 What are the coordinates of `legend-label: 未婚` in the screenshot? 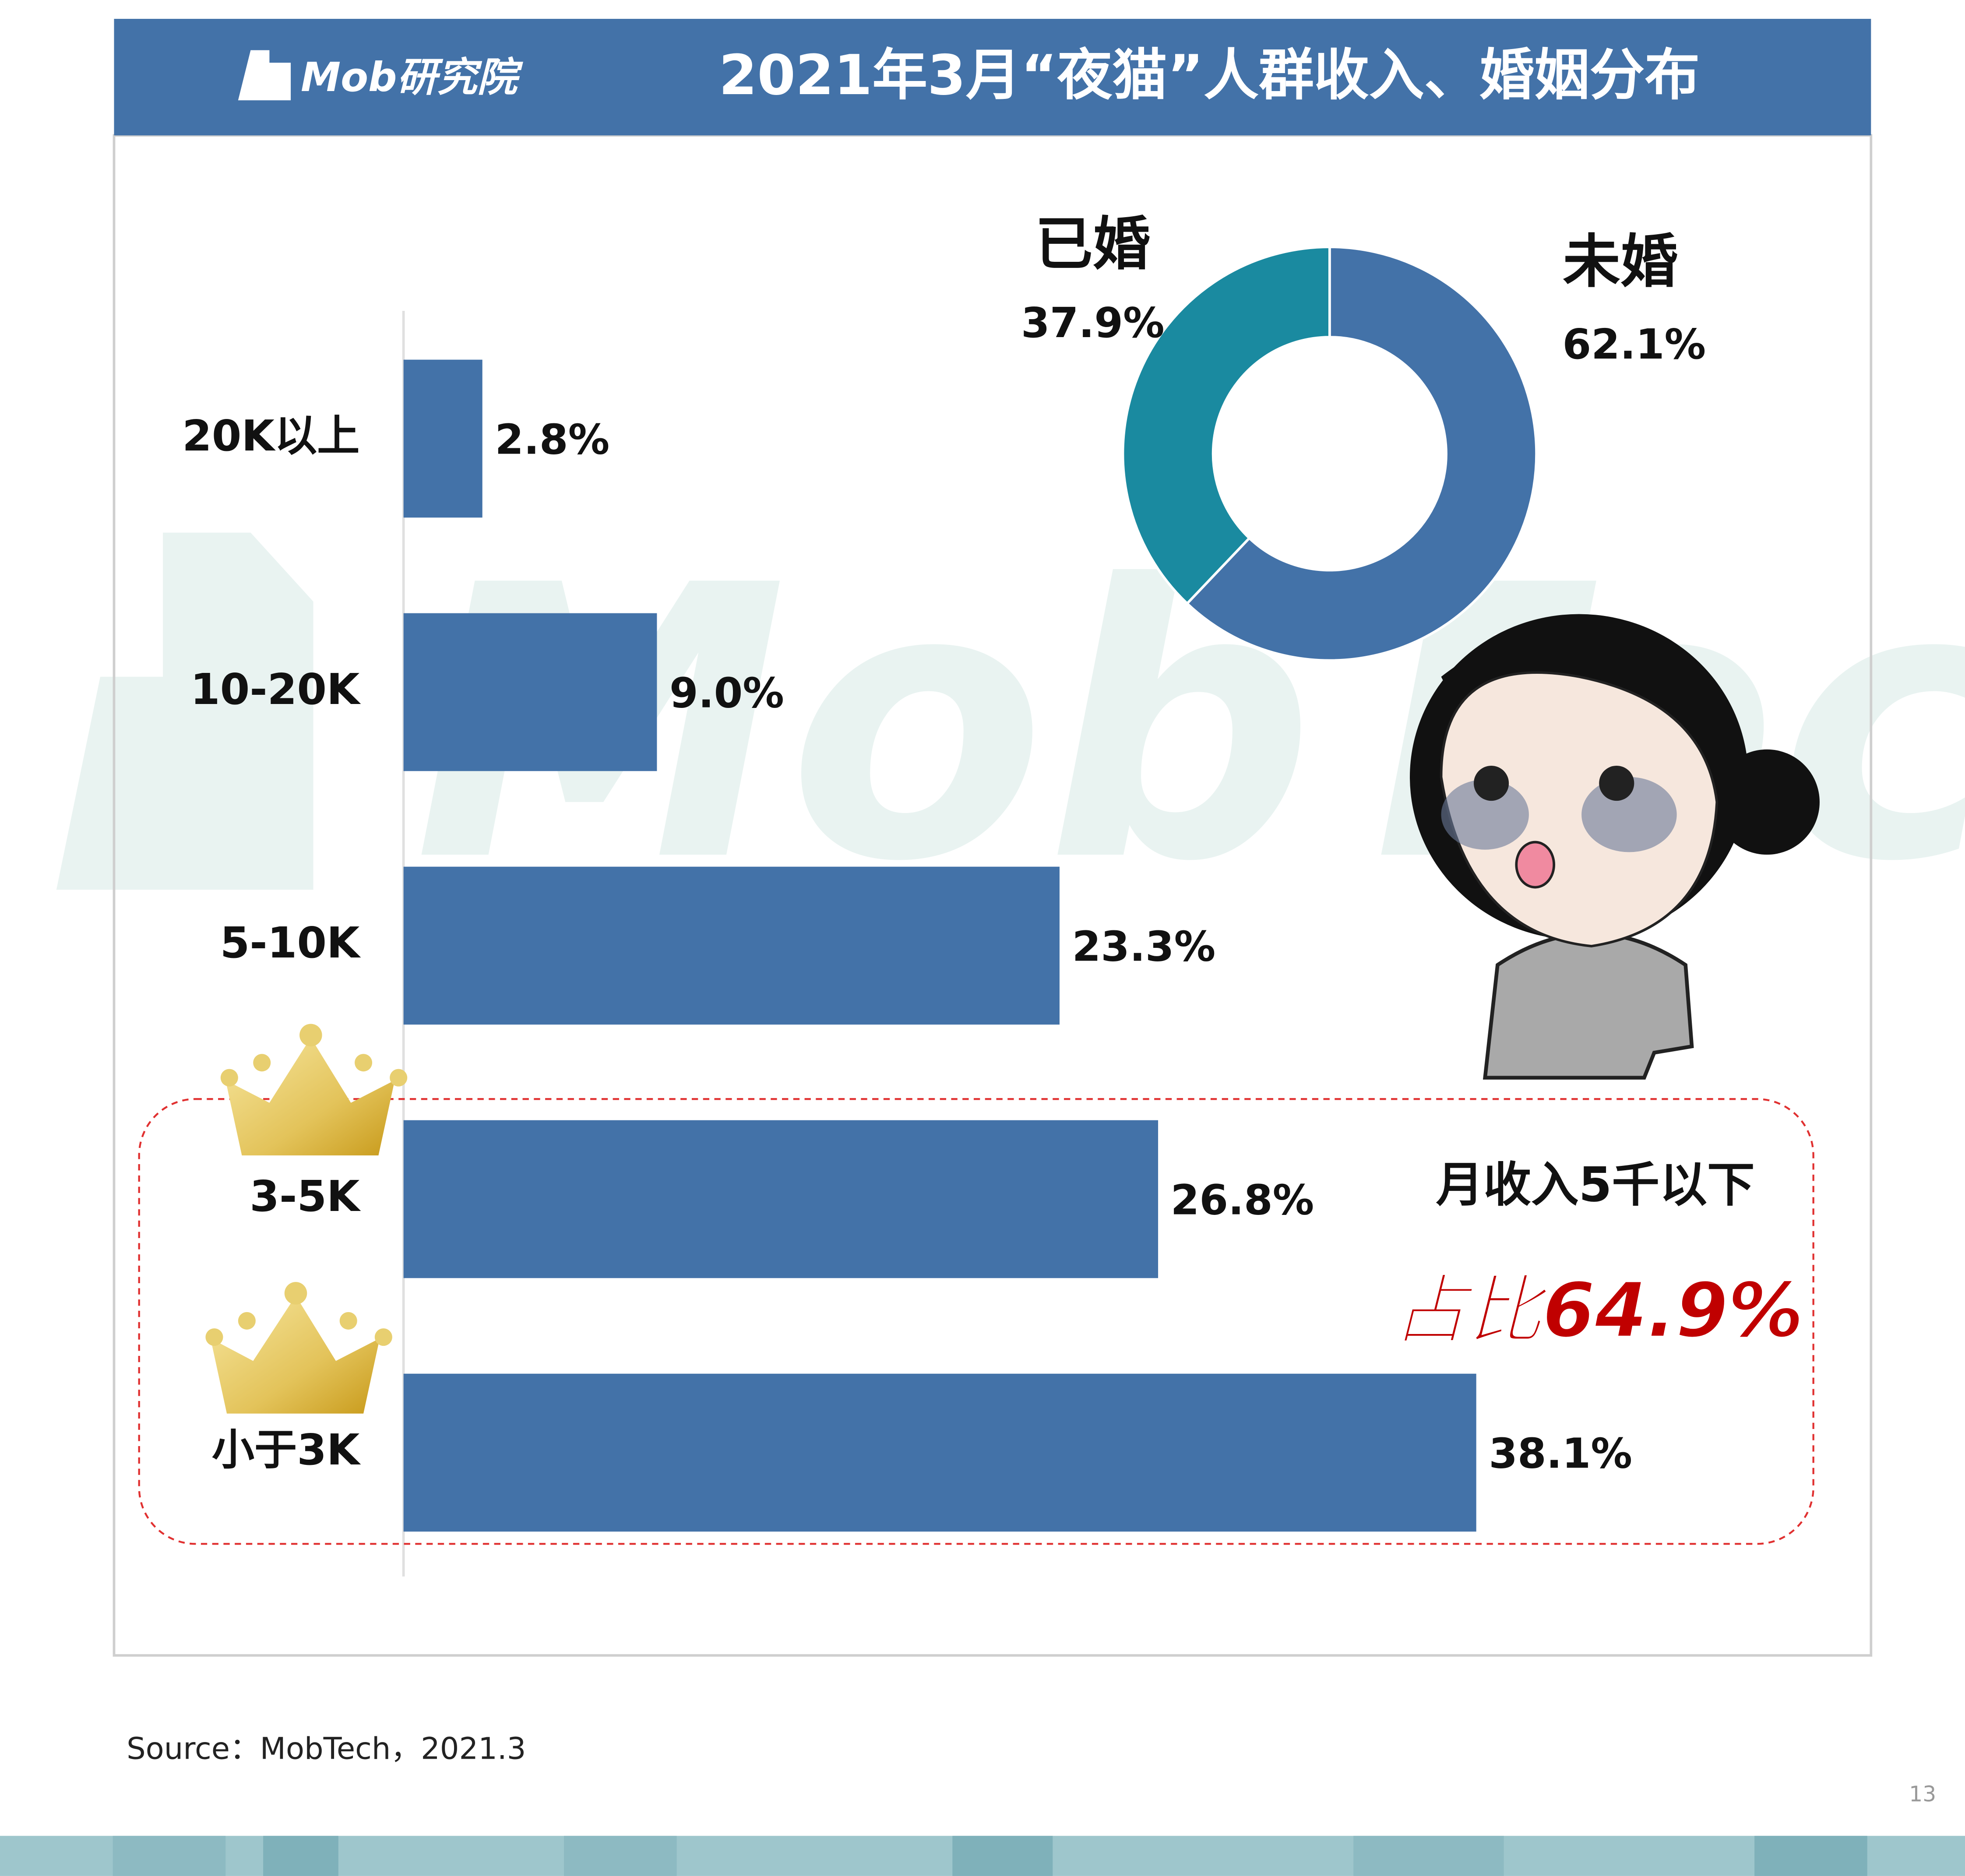 It's located at (1620, 262).